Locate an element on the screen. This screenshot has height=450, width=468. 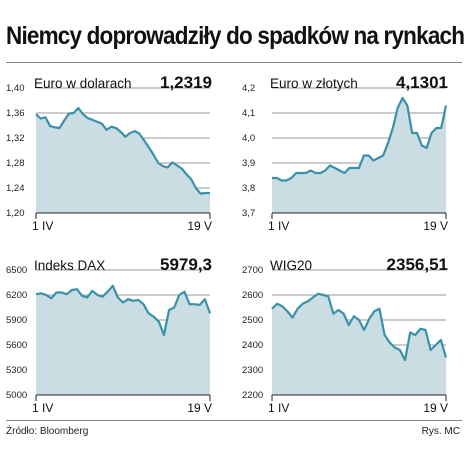
y-tick-label: 1,24 is located at coordinates (15, 188).